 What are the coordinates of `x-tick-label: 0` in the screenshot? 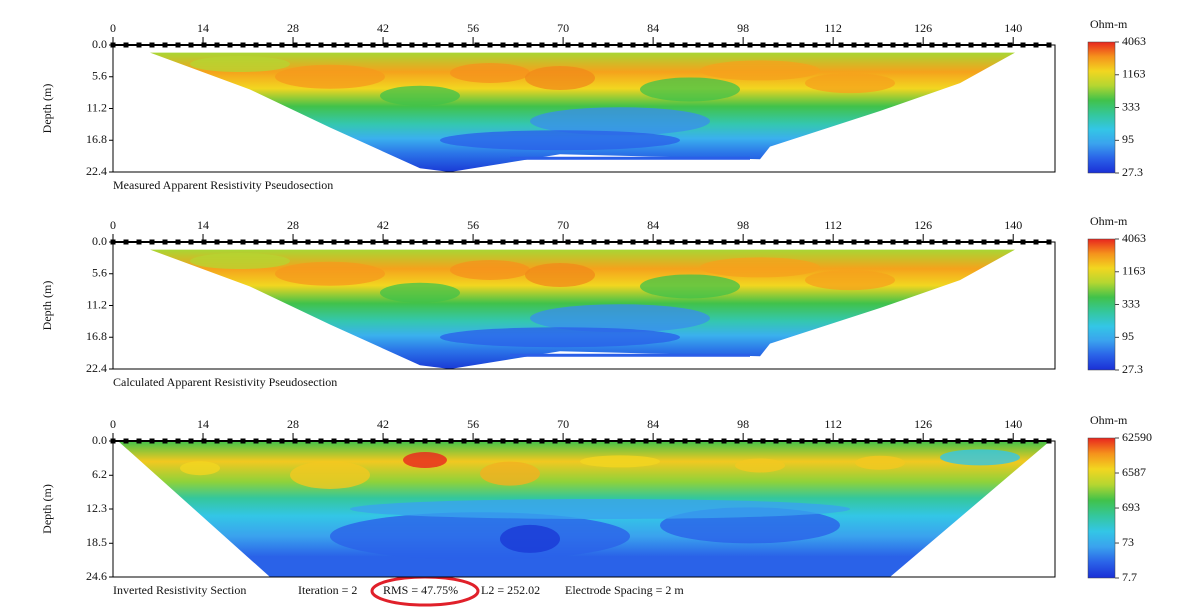 It's located at (113, 28).